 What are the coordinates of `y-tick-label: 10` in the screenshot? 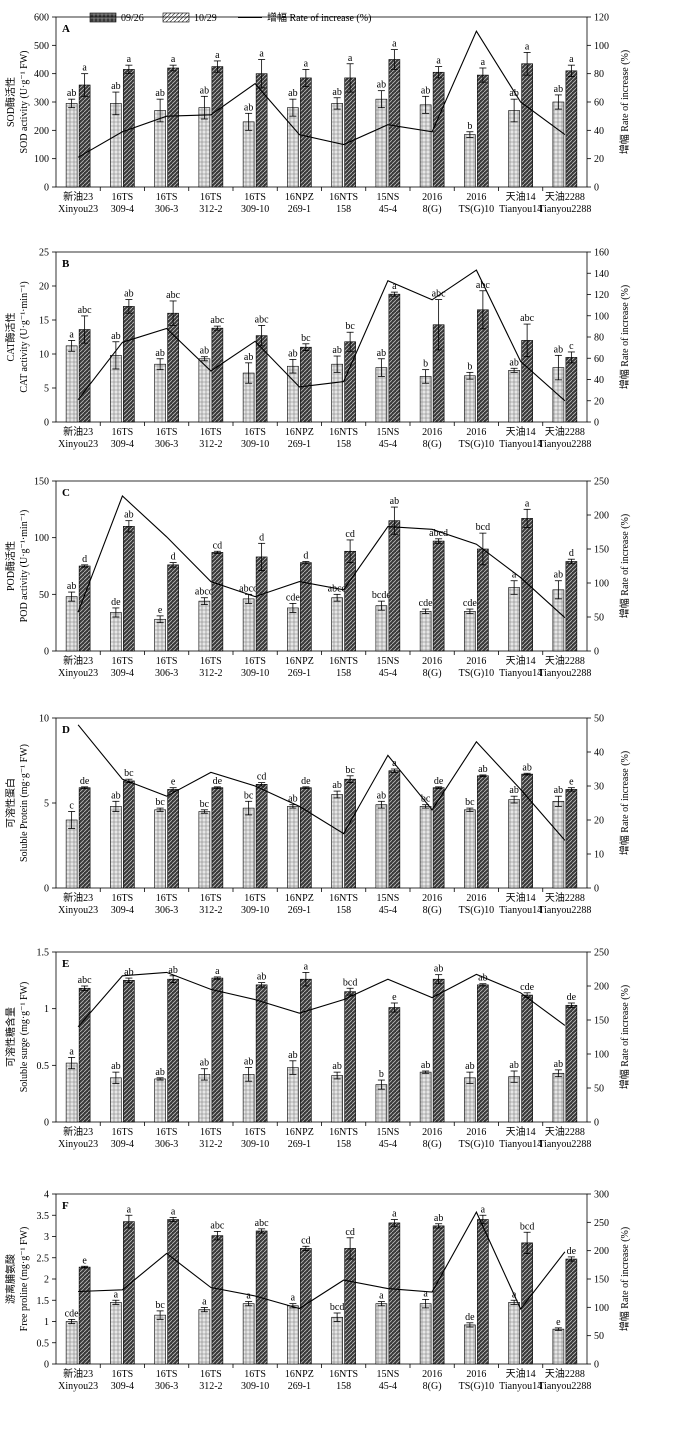 It's located at (44, 355).